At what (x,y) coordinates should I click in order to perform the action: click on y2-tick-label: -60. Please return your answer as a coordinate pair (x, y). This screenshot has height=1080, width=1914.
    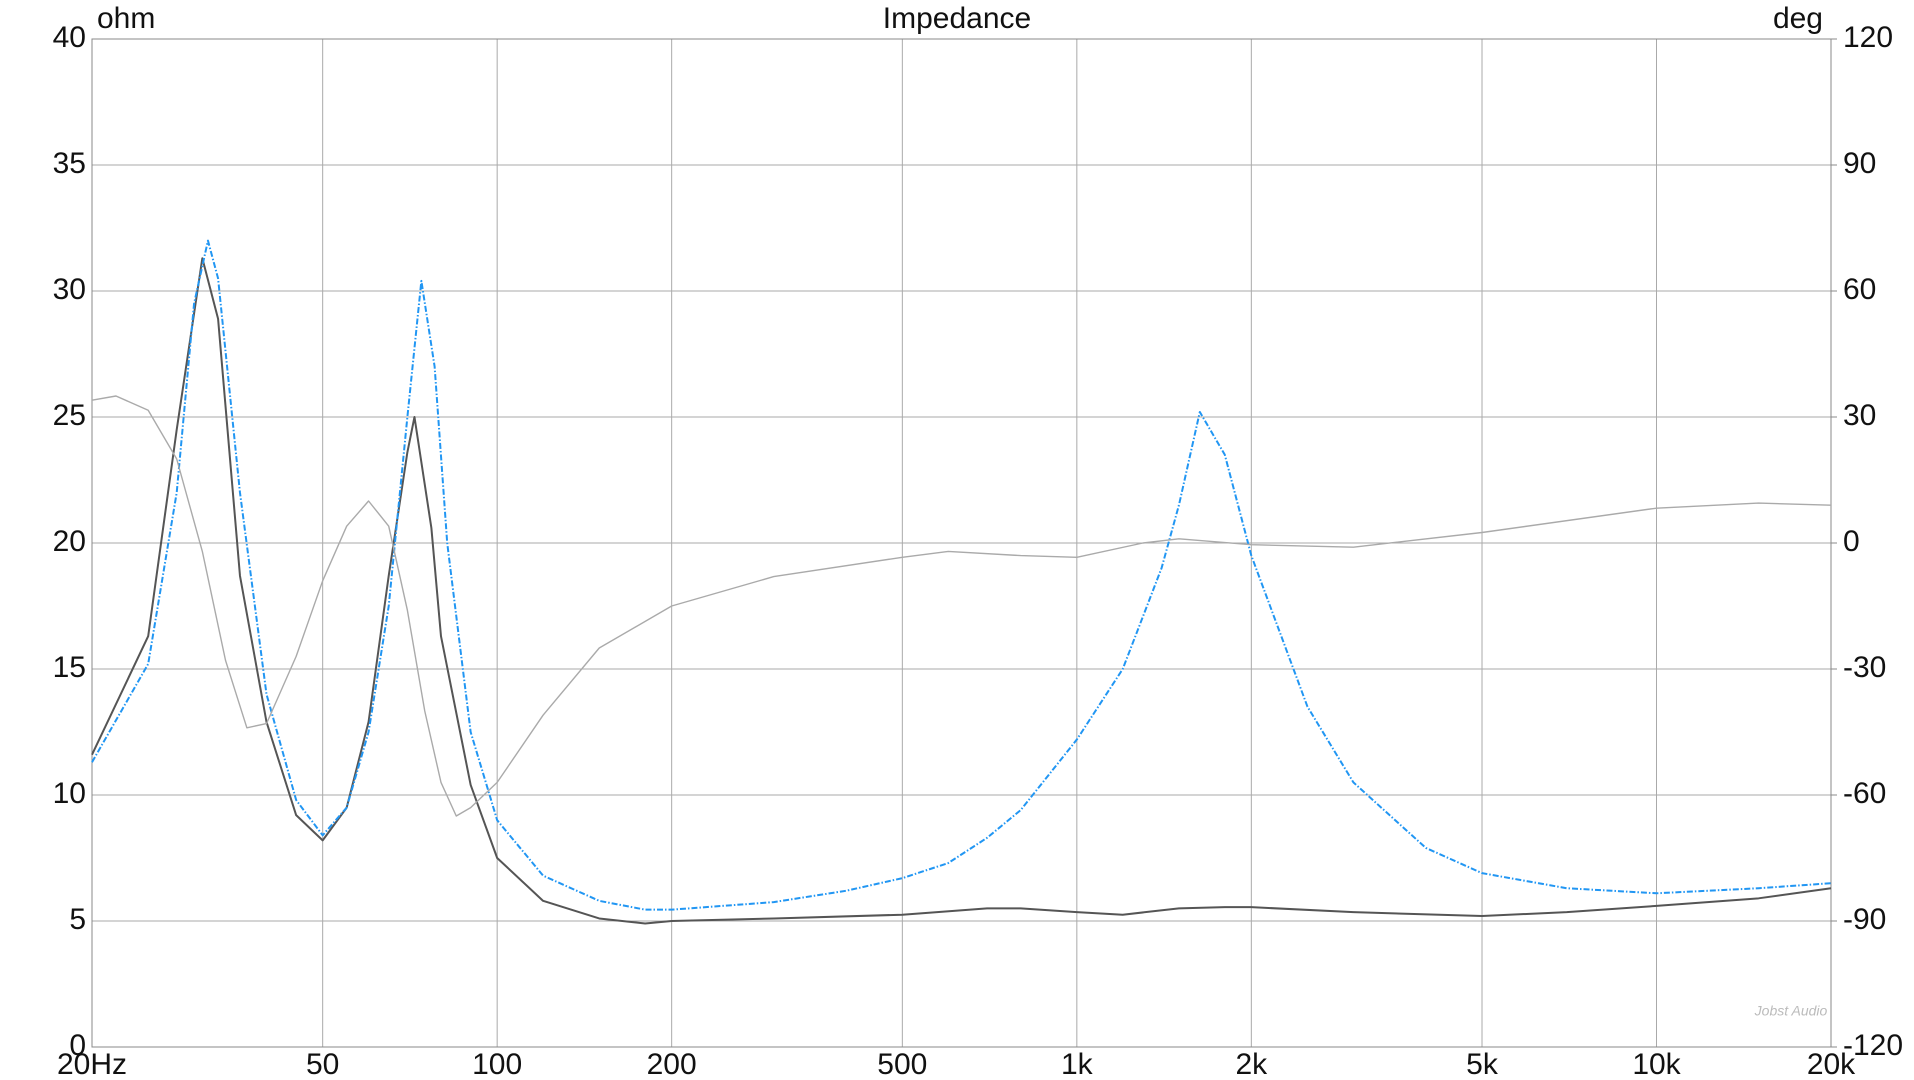
    Looking at the image, I should click on (1864, 793).